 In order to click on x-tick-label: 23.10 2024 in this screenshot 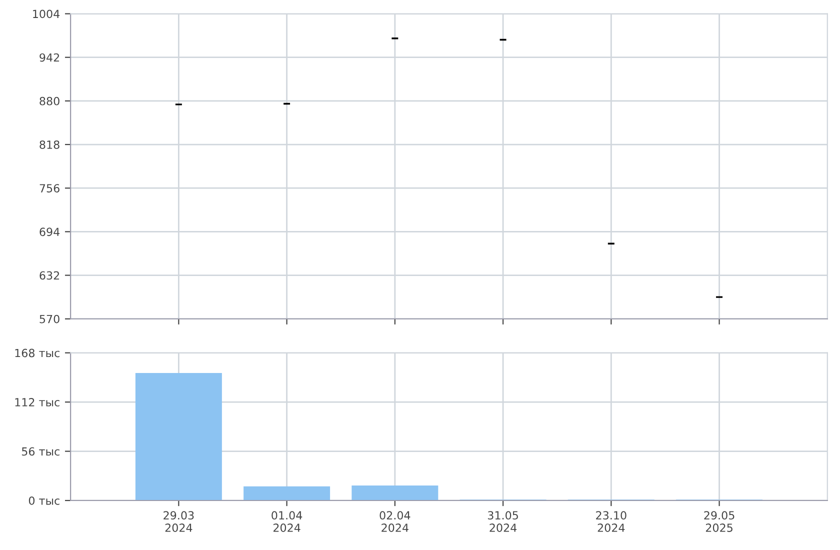, I will do `click(611, 521)`.